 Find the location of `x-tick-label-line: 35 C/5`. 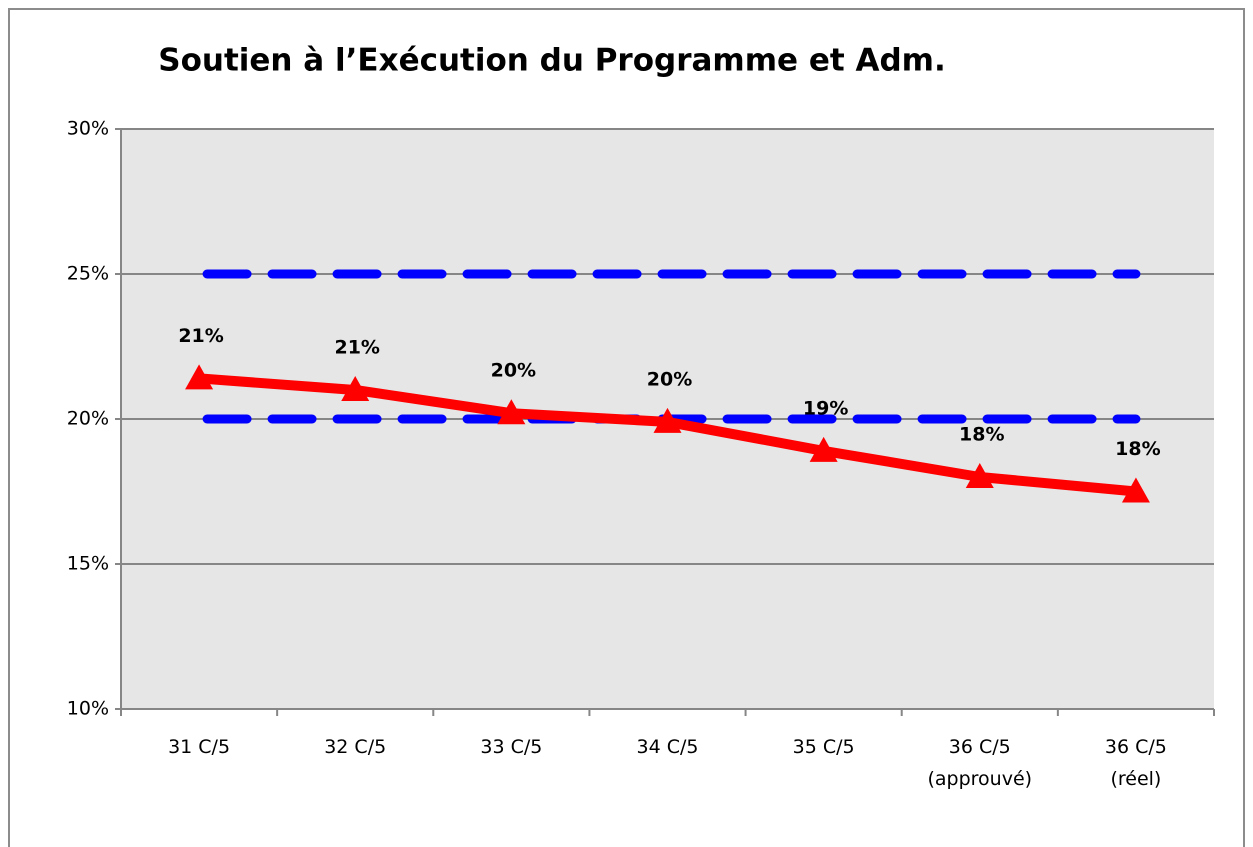

x-tick-label-line: 35 C/5 is located at coordinates (824, 747).